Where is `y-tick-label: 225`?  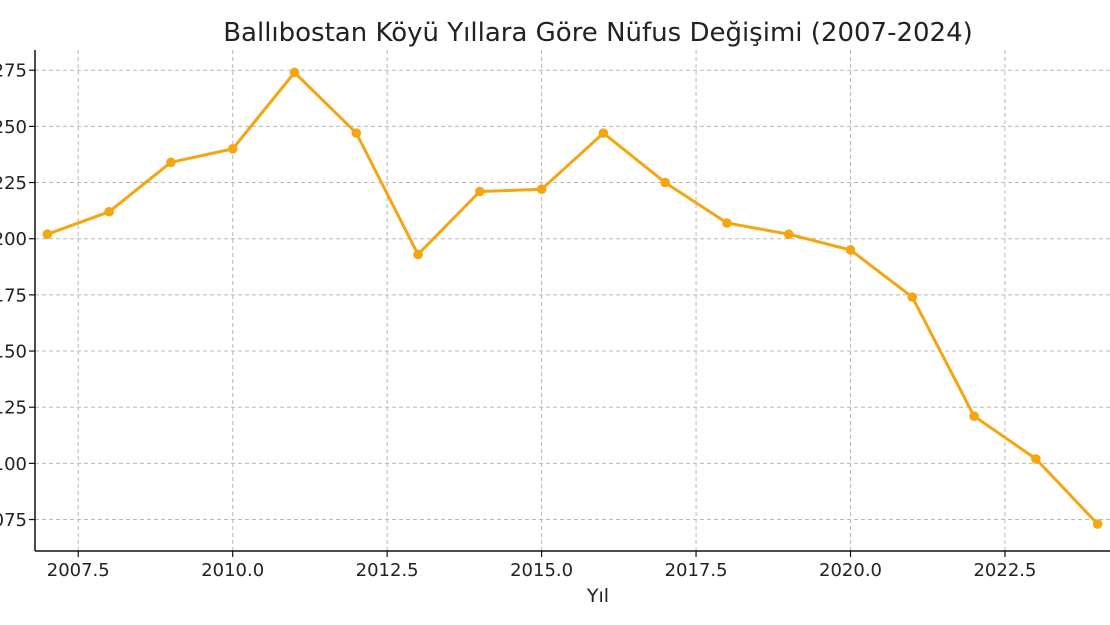 y-tick-label: 225 is located at coordinates (13, 183).